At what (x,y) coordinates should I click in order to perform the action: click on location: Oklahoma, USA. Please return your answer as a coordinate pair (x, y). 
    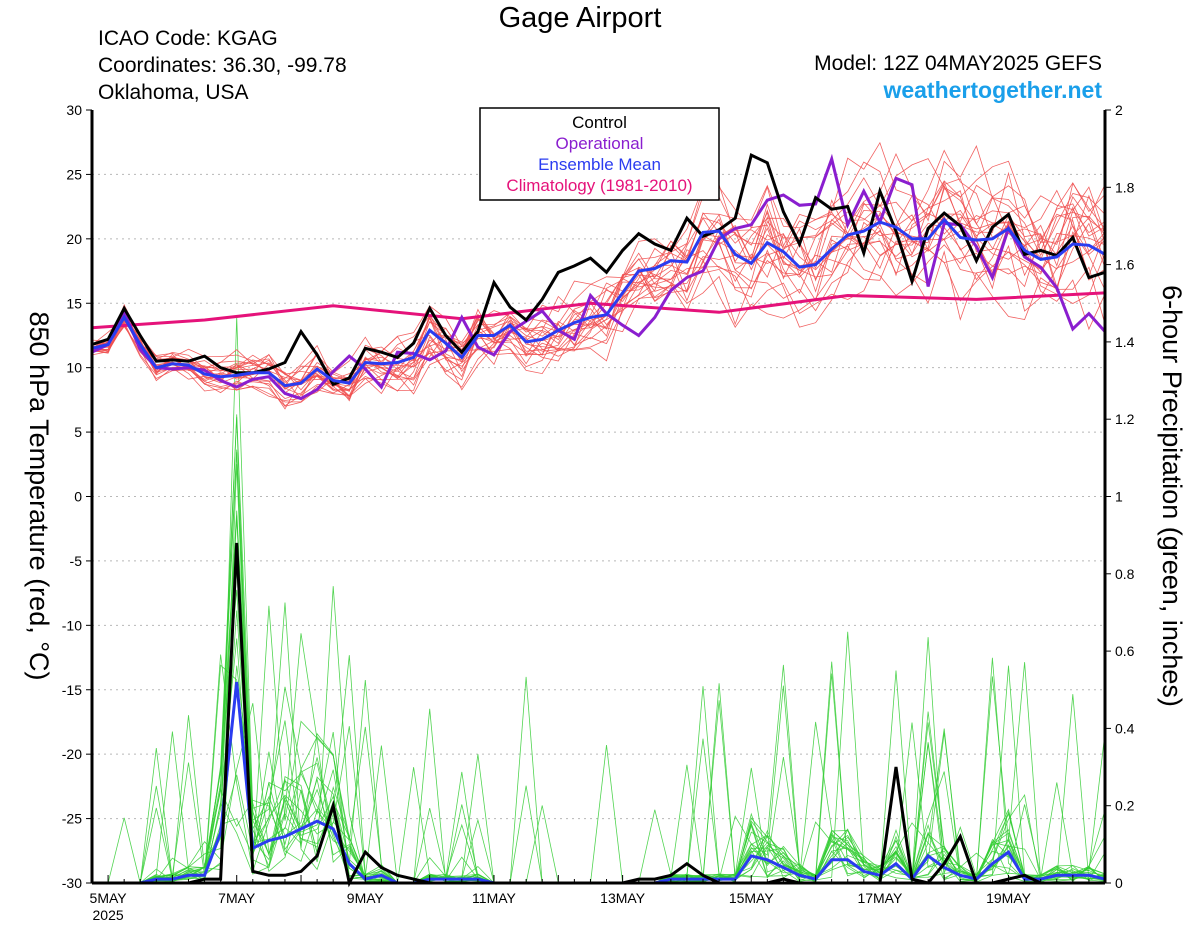
    Looking at the image, I should click on (173, 92).